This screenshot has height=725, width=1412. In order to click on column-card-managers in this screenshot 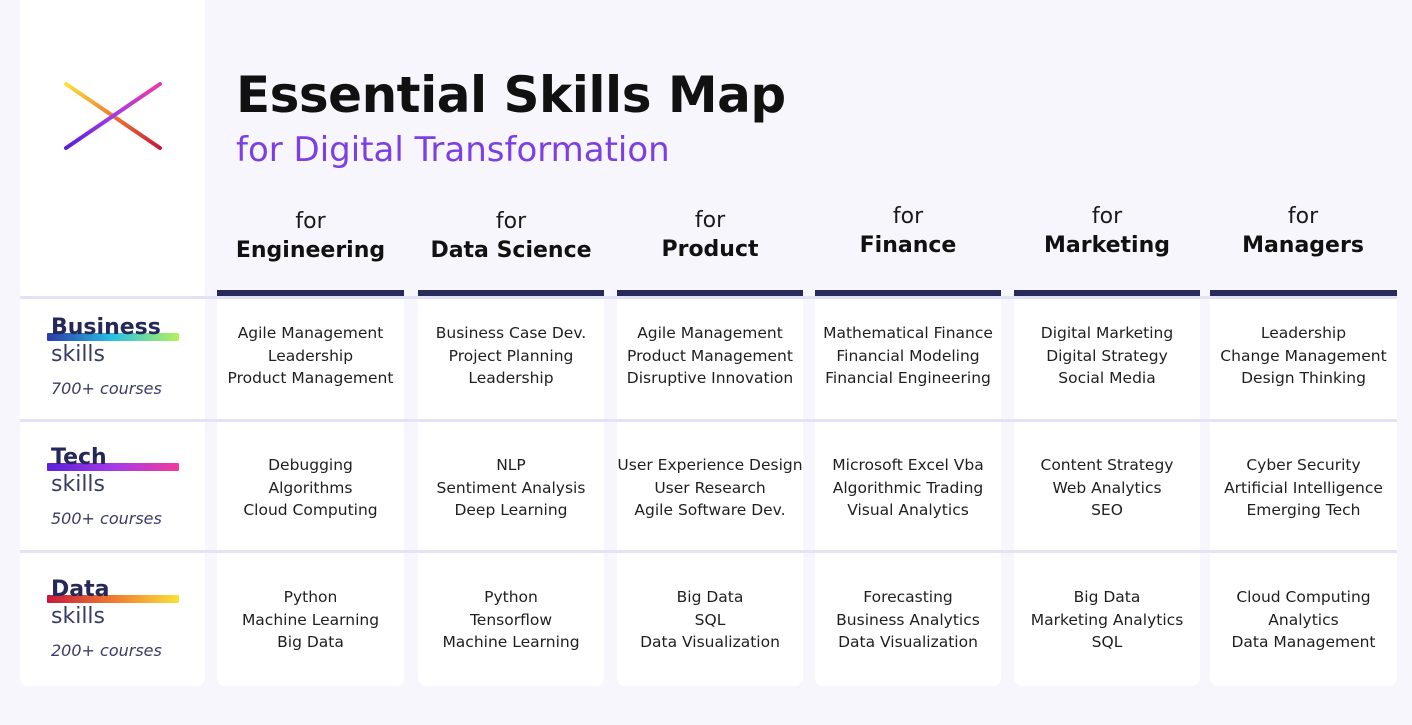, I will do `click(1303, 488)`.